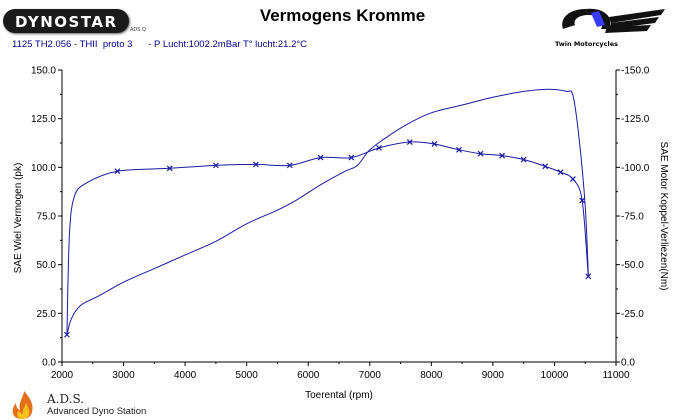 This screenshot has width=685, height=420. What do you see at coordinates (97, 411) in the screenshot?
I see `ads-brand-subtitle: Advanced Dyno Station` at bounding box center [97, 411].